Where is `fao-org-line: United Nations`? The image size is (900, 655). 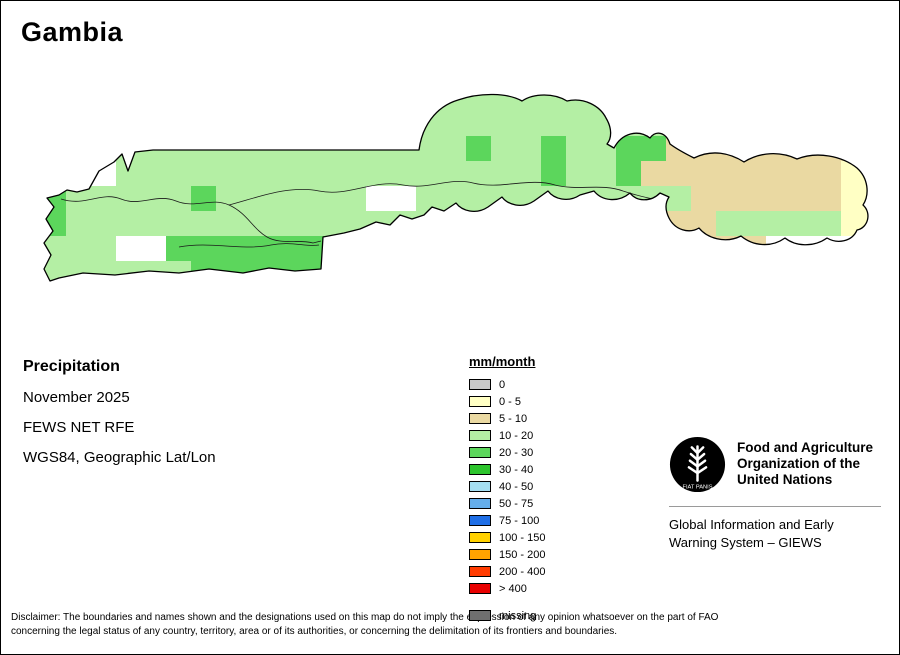
fao-org-line: United Nations is located at coordinates (785, 479).